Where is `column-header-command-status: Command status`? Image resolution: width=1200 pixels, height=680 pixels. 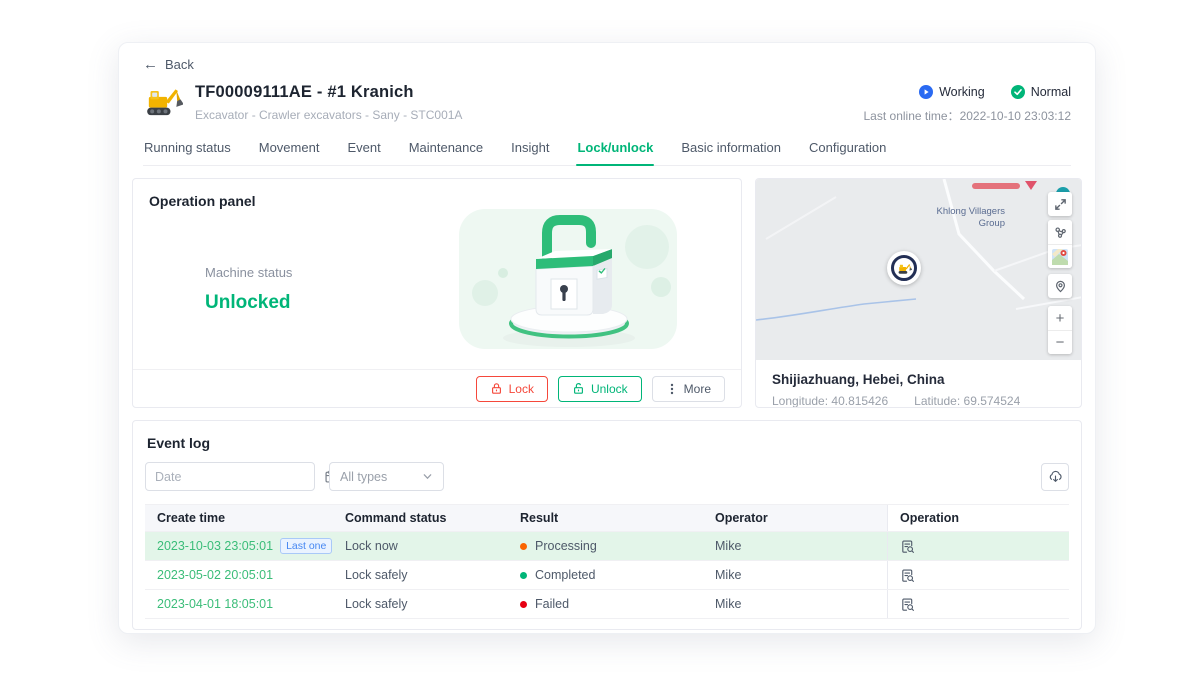 column-header-command-status: Command status is located at coordinates (396, 518).